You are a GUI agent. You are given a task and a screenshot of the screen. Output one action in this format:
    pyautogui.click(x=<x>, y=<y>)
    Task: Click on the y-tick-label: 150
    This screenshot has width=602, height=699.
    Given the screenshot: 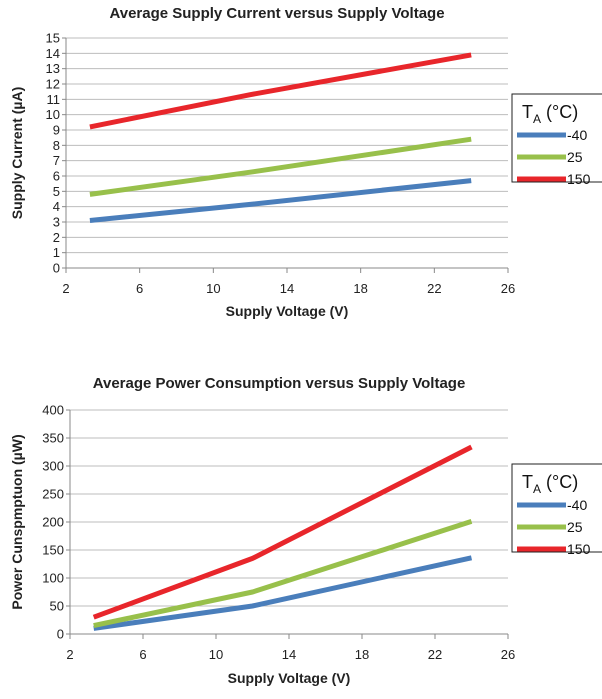 What is the action you would take?
    pyautogui.click(x=53, y=550)
    